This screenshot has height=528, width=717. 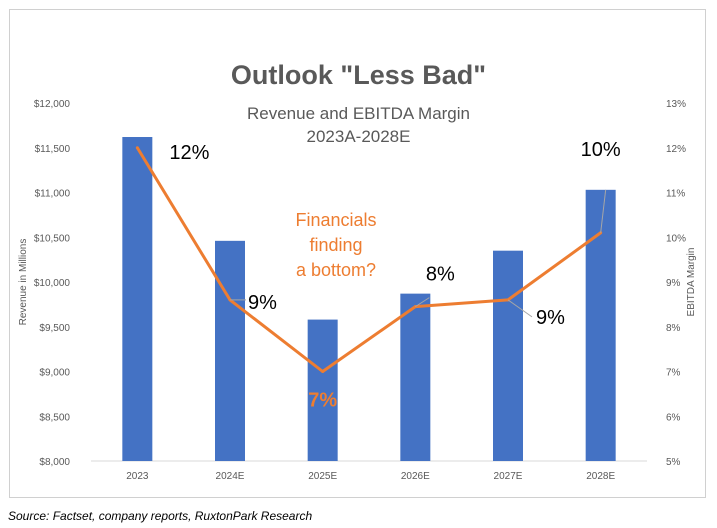 What do you see at coordinates (323, 371) in the screenshot?
I see `margin-point-2025E` at bounding box center [323, 371].